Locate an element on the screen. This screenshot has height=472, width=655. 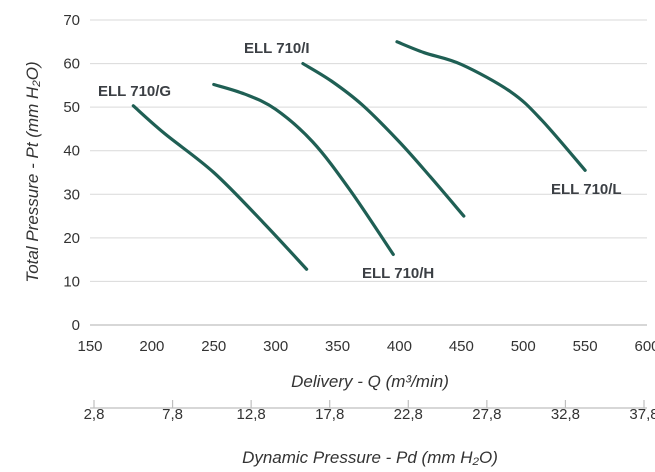
y-tick-label: 0 is located at coordinates (76, 325).